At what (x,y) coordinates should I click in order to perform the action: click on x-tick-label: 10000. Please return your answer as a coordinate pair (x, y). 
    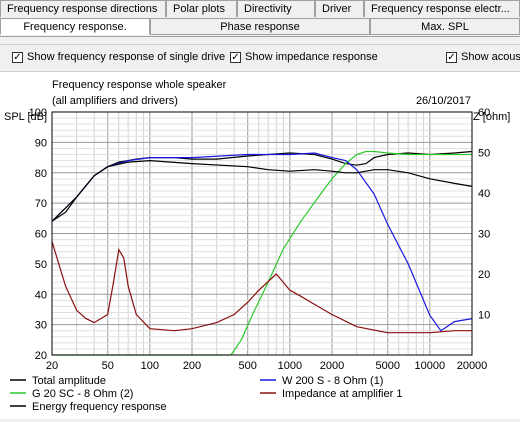
    Looking at the image, I should click on (430, 366).